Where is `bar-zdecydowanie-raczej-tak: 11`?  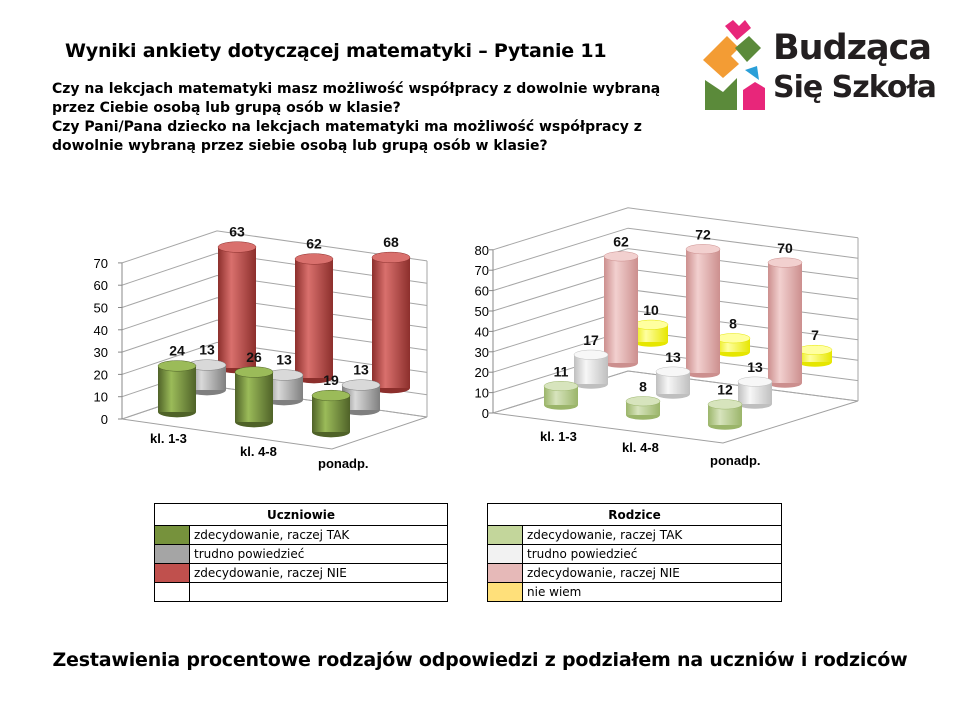 bar-zdecydowanie-raczej-tak: 11 is located at coordinates (561, 386).